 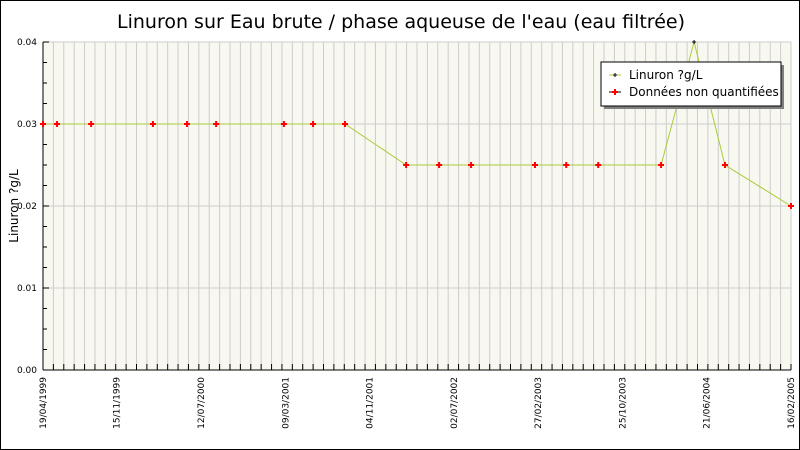 What do you see at coordinates (539, 403) in the screenshot?
I see `x-tick-label: 27/02/2003` at bounding box center [539, 403].